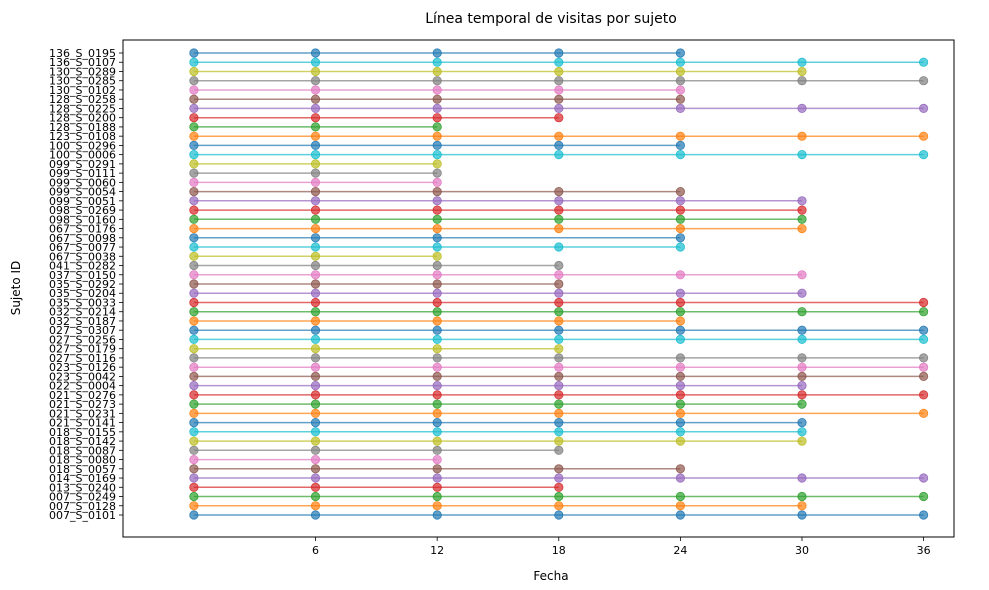 This screenshot has height=590, width=989. I want to click on y-tick-label: 136_S_0107, so click(82, 62).